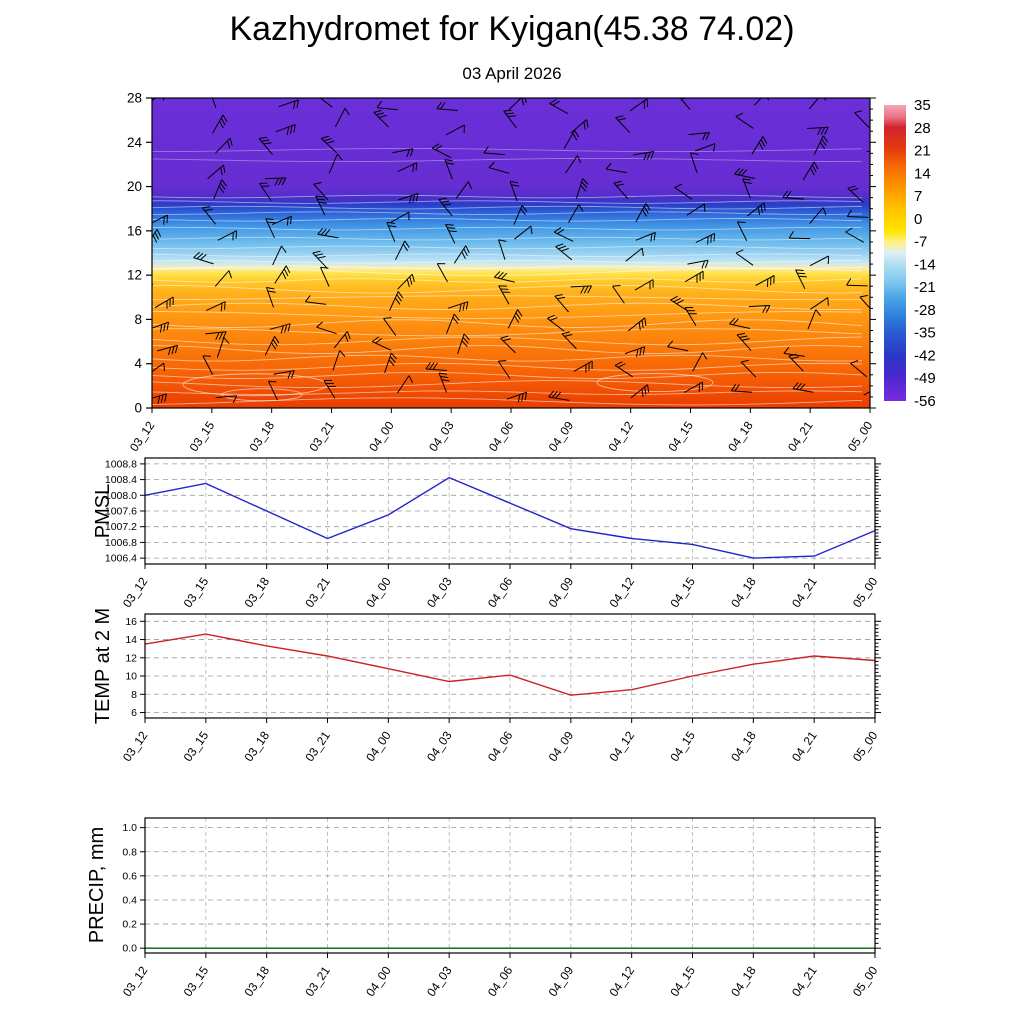 This screenshot has height=1024, width=1024. What do you see at coordinates (131, 677) in the screenshot?
I see `svg-text: 10` at bounding box center [131, 677].